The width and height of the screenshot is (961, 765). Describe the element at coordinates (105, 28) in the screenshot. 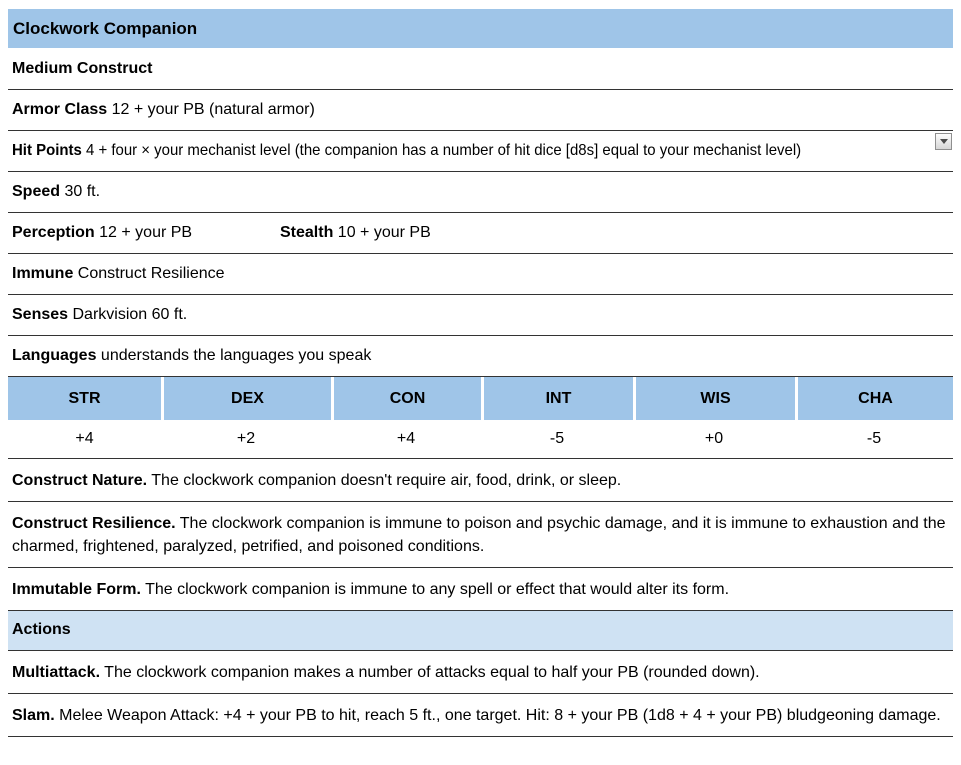

I see `page-title: Clockwork Companion` at that location.